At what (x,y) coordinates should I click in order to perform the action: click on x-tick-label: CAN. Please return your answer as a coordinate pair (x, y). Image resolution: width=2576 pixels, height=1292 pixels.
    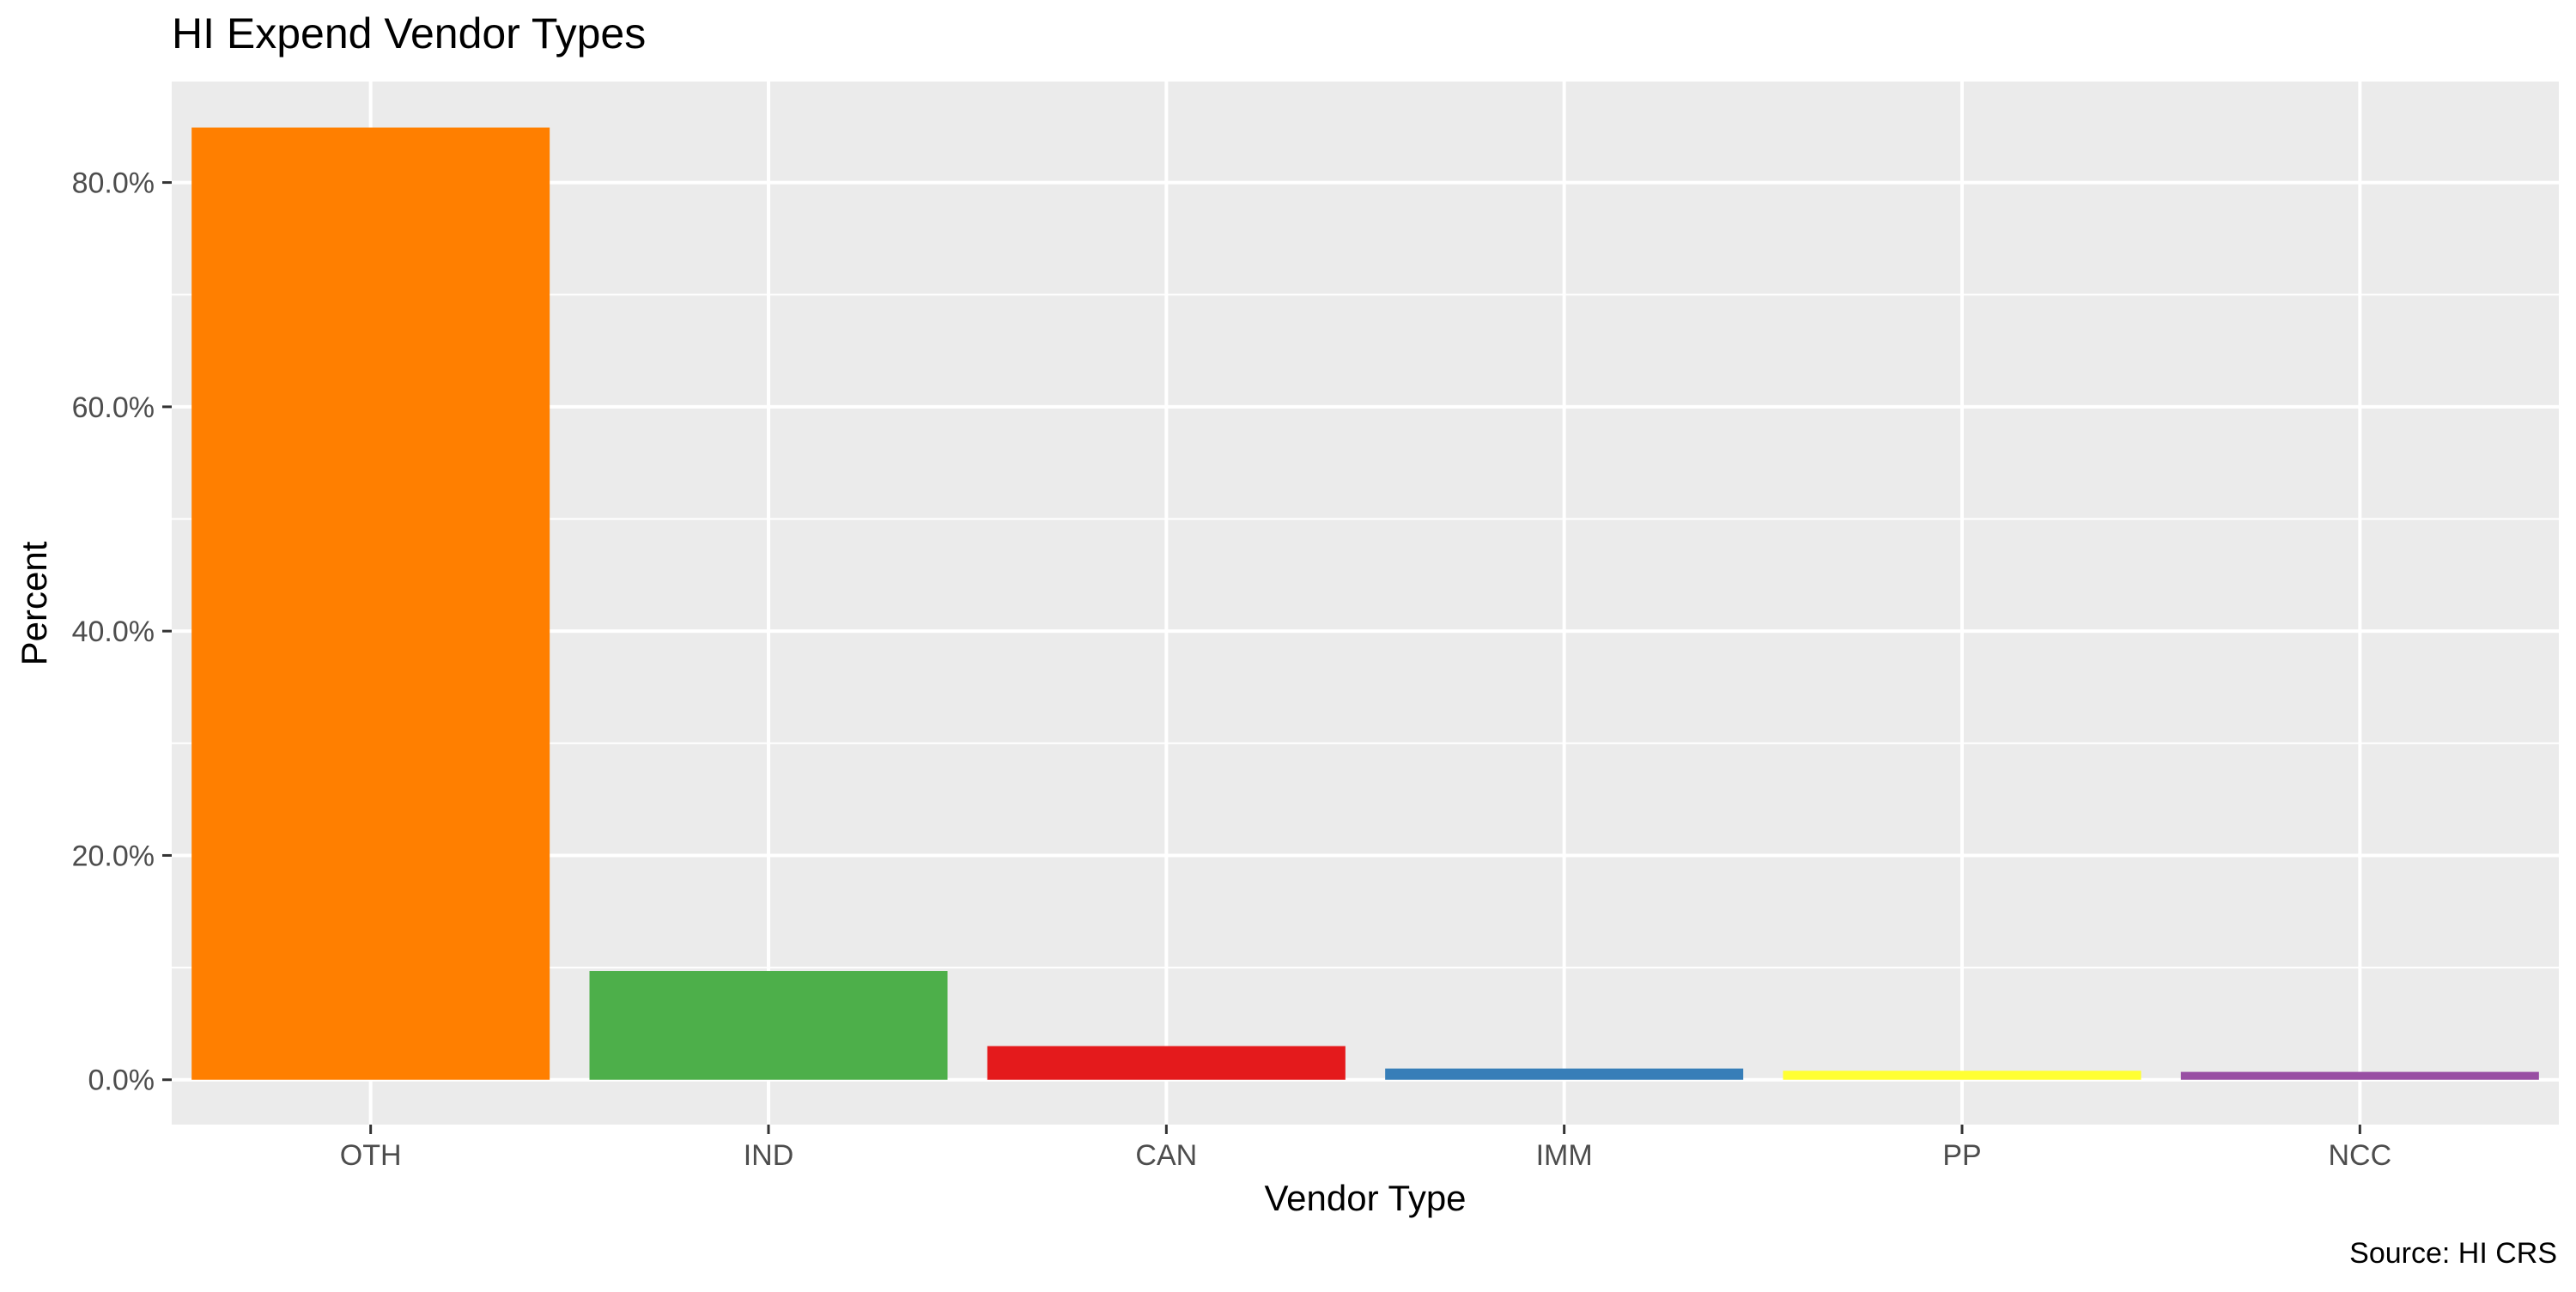
    Looking at the image, I should click on (1166, 1155).